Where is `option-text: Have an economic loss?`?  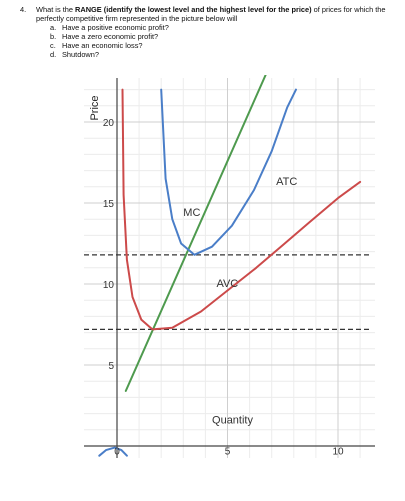
option-text: Have an economic loss? is located at coordinates (102, 45).